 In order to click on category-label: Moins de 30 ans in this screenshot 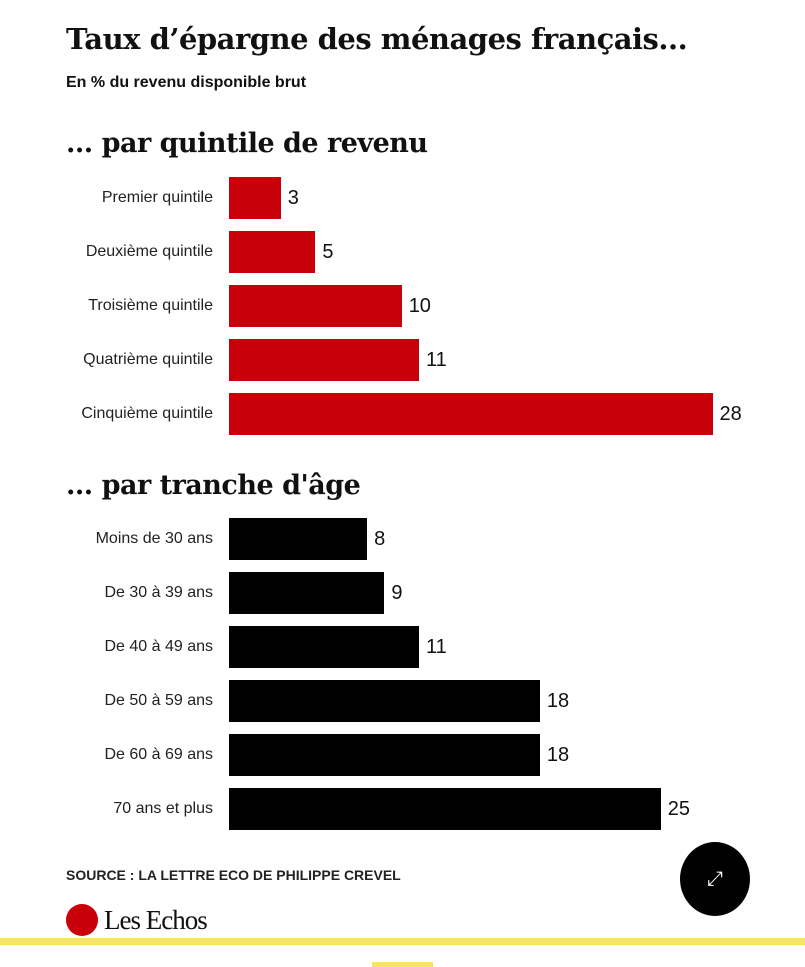, I will do `click(154, 538)`.